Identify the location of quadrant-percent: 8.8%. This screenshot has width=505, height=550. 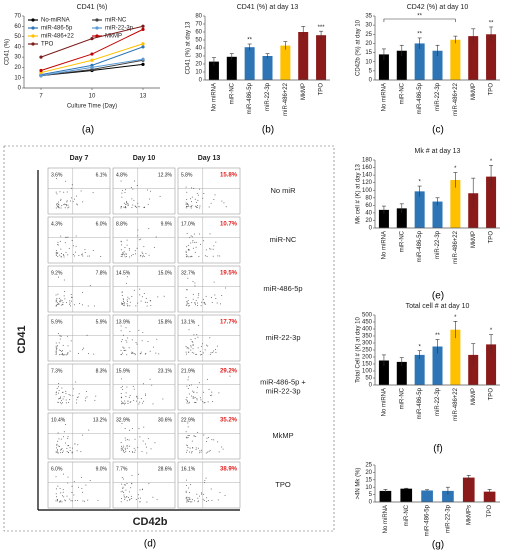
(122, 224).